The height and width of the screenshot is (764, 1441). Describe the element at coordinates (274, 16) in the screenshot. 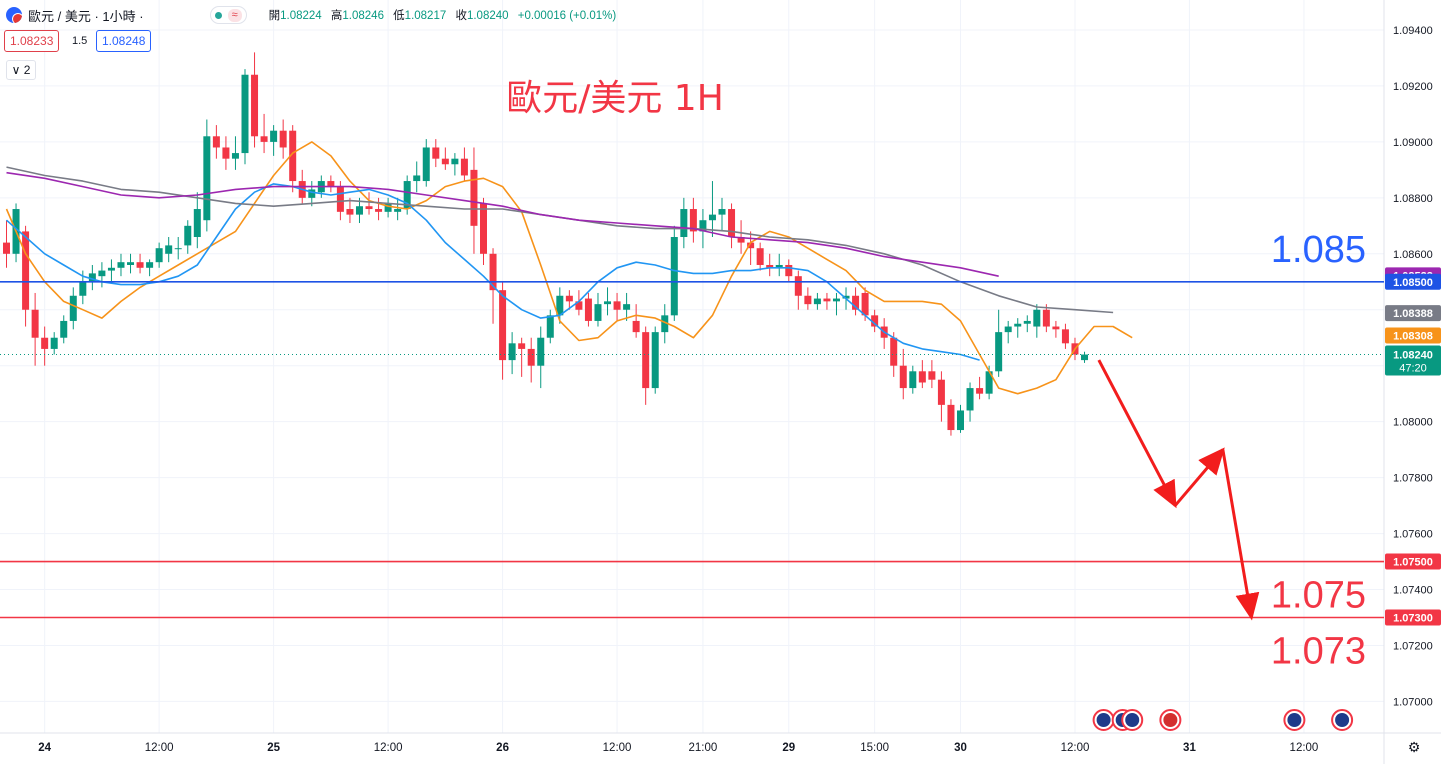

I see `open-label: 開` at that location.